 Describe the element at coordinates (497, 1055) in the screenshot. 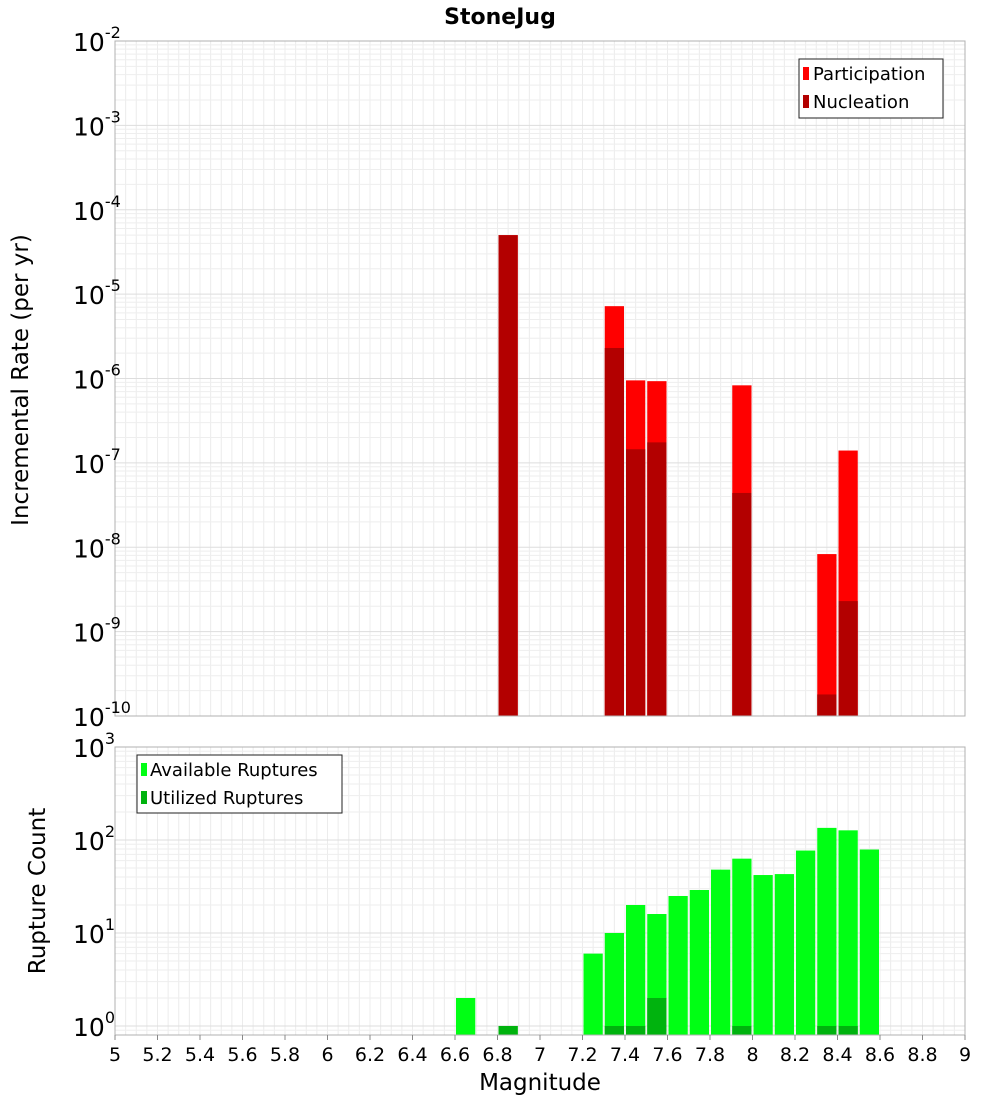

I see `x-tick-label: 6.8` at that location.